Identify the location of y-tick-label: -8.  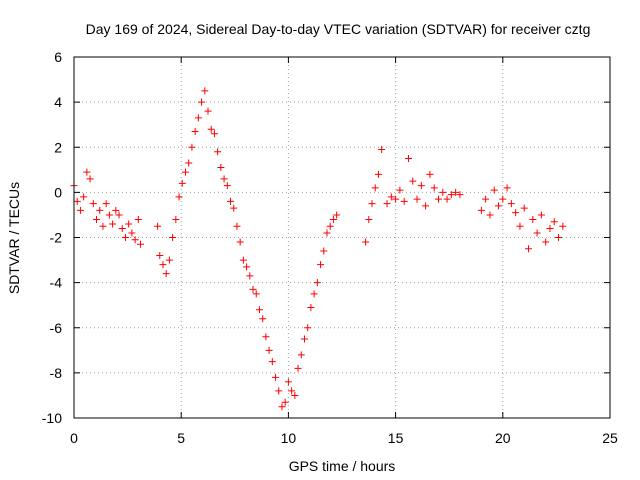
(56, 373).